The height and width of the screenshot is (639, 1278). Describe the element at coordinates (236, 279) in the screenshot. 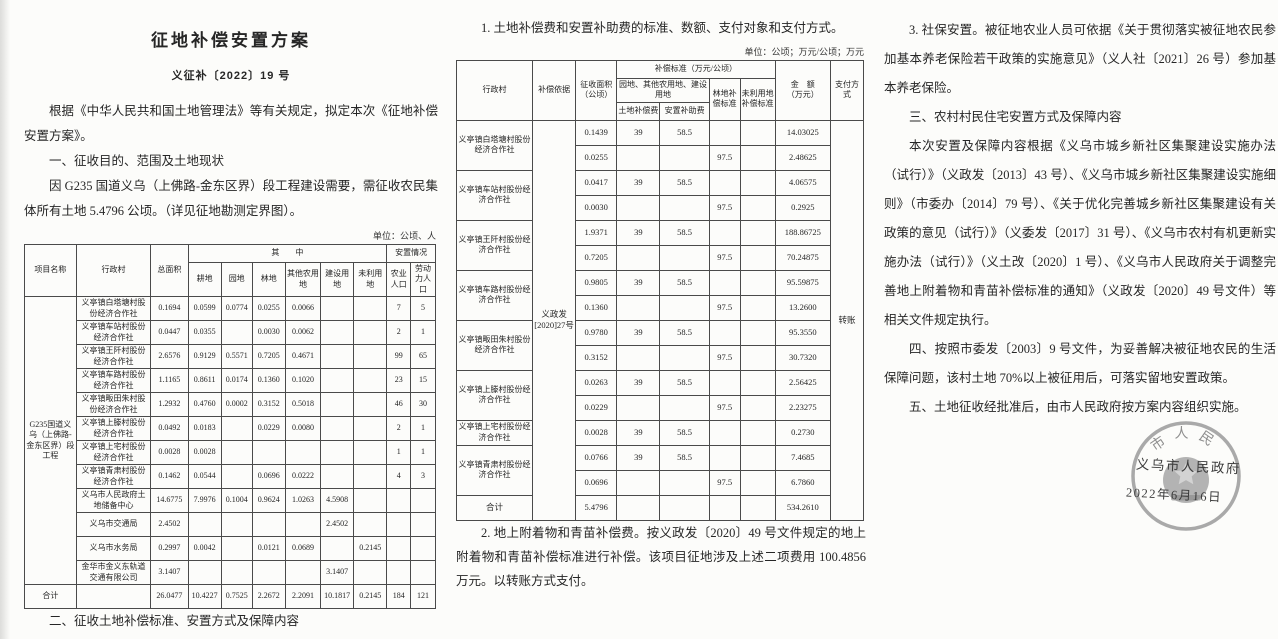

I see `col-header-garden: 园地` at that location.